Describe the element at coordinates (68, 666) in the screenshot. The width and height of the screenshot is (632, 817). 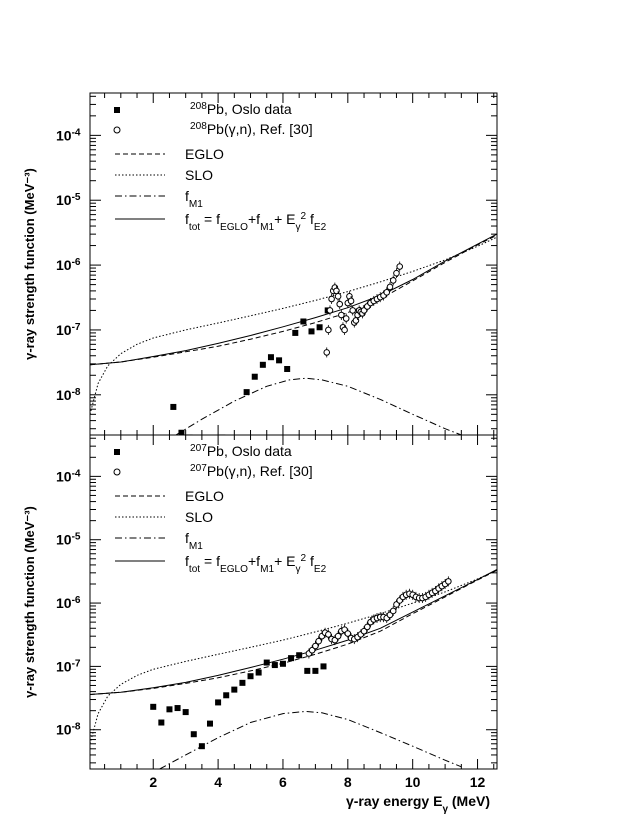
I see `y-tick-label: 10⁻⁷` at that location.